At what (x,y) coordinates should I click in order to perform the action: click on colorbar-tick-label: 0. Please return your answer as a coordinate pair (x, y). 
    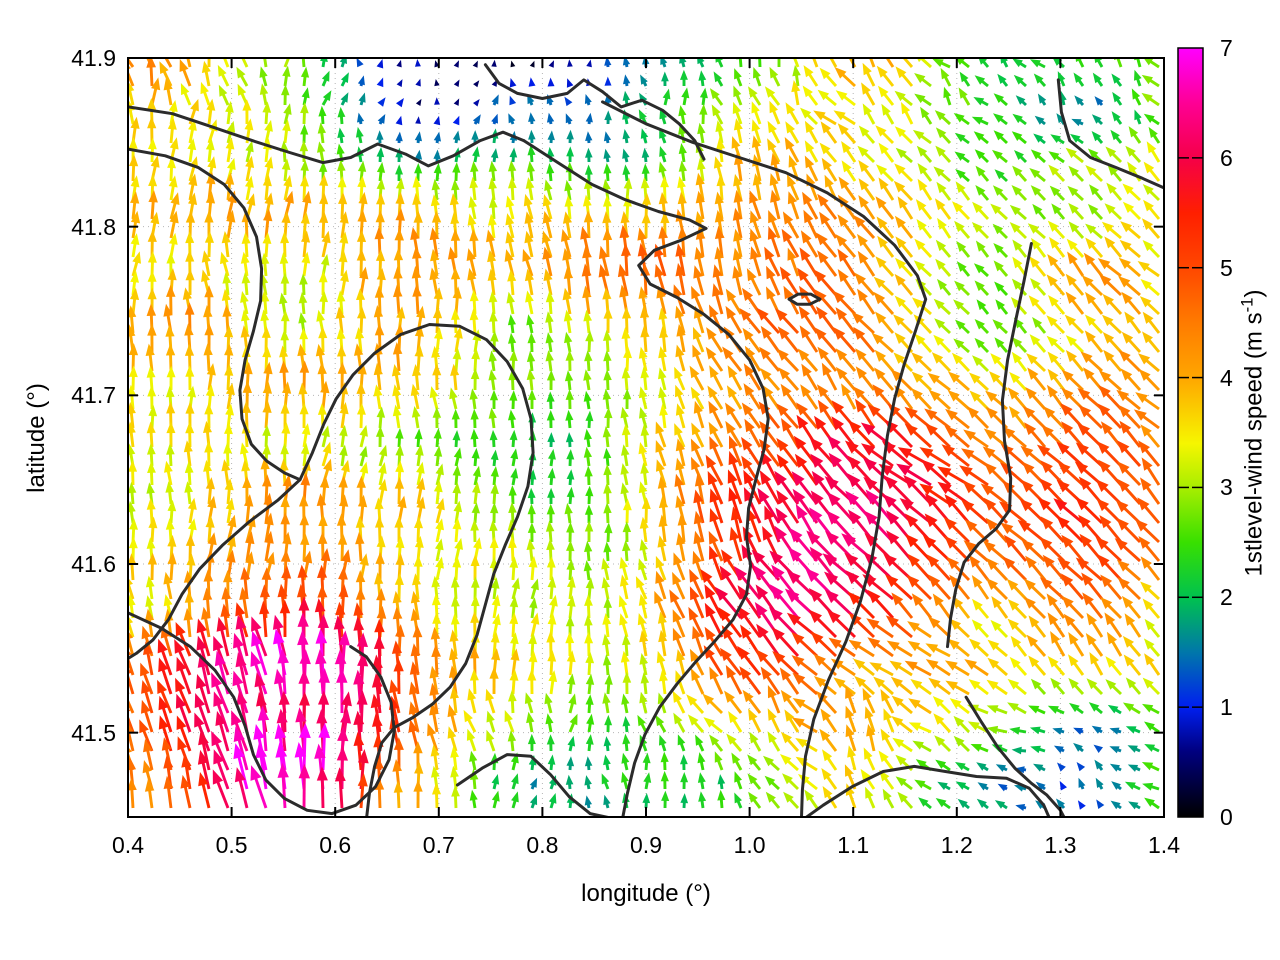
    Looking at the image, I should click on (1226, 817).